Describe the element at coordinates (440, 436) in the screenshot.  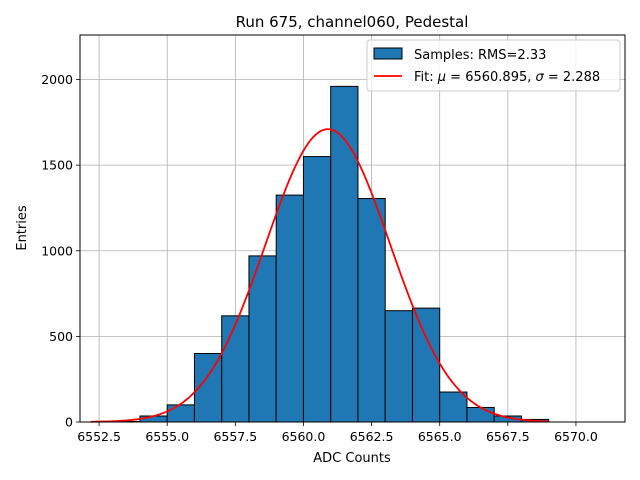
I see `x-tick-label: 6565.0` at that location.